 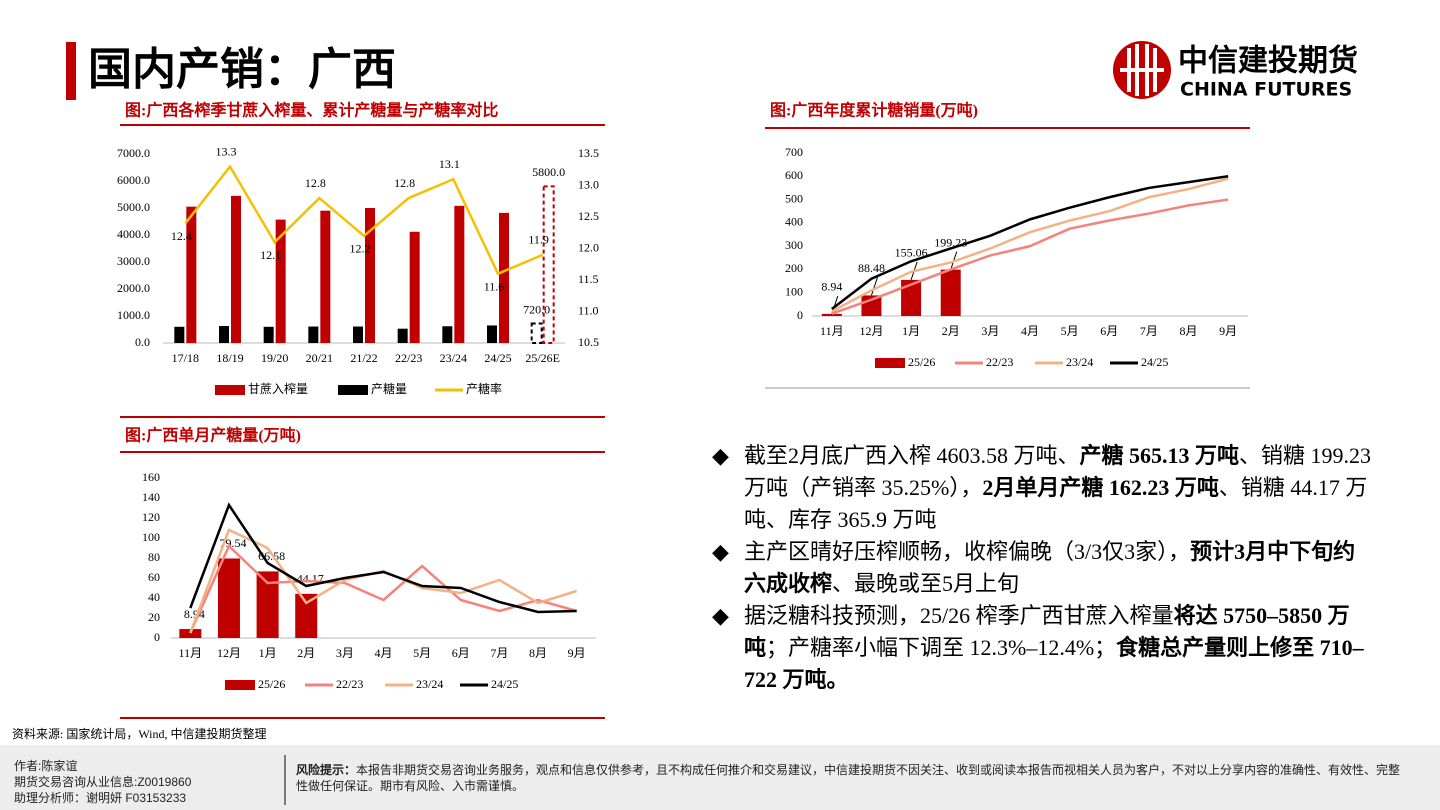 I want to click on x-tick-label: 19/20, so click(x=274, y=358).